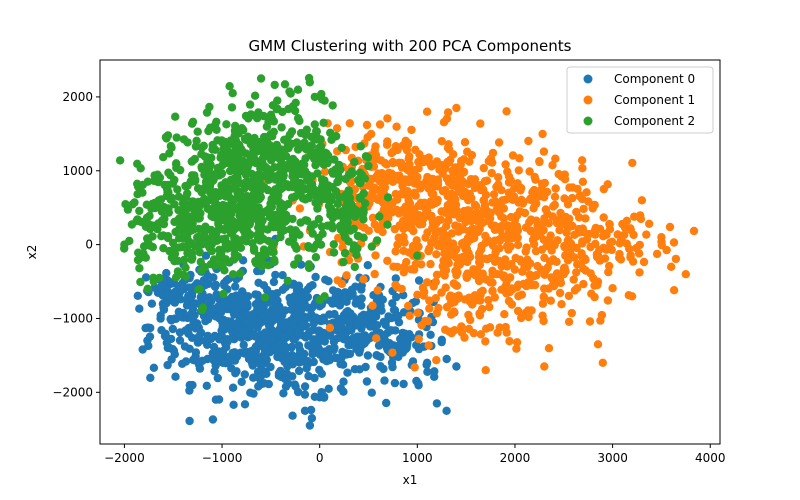 Image resolution: width=800 pixels, height=500 pixels. I want to click on y-axis-label: x2, so click(32, 252).